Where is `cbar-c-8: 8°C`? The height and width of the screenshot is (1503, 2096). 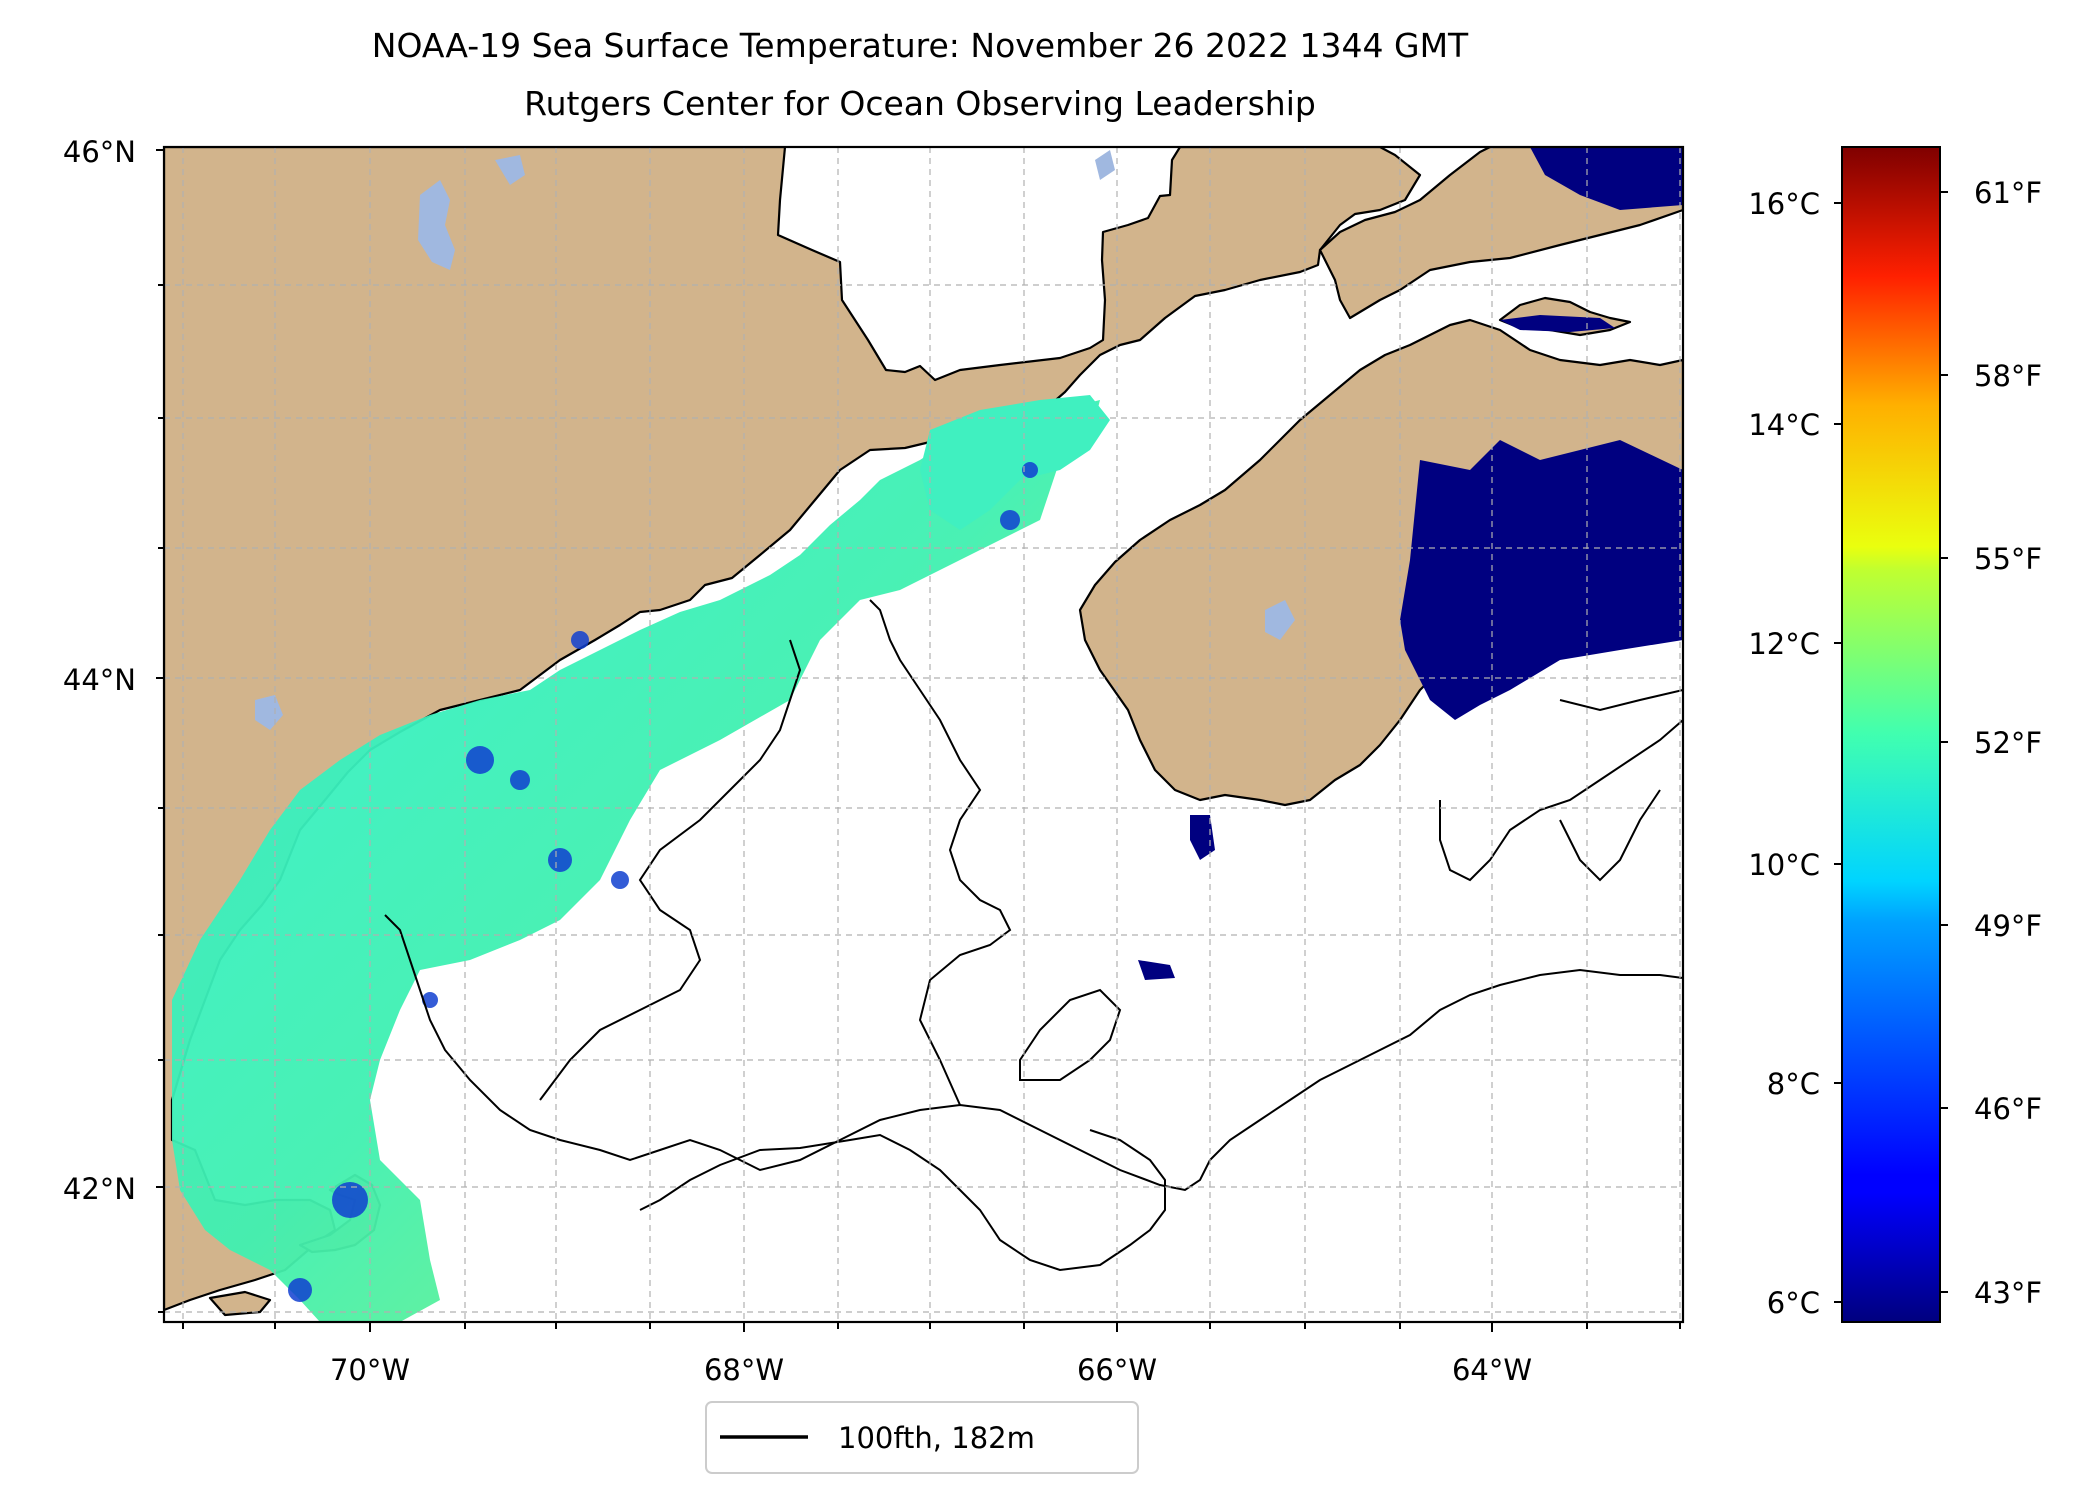
cbar-c-8: 8°C is located at coordinates (1793, 1084).